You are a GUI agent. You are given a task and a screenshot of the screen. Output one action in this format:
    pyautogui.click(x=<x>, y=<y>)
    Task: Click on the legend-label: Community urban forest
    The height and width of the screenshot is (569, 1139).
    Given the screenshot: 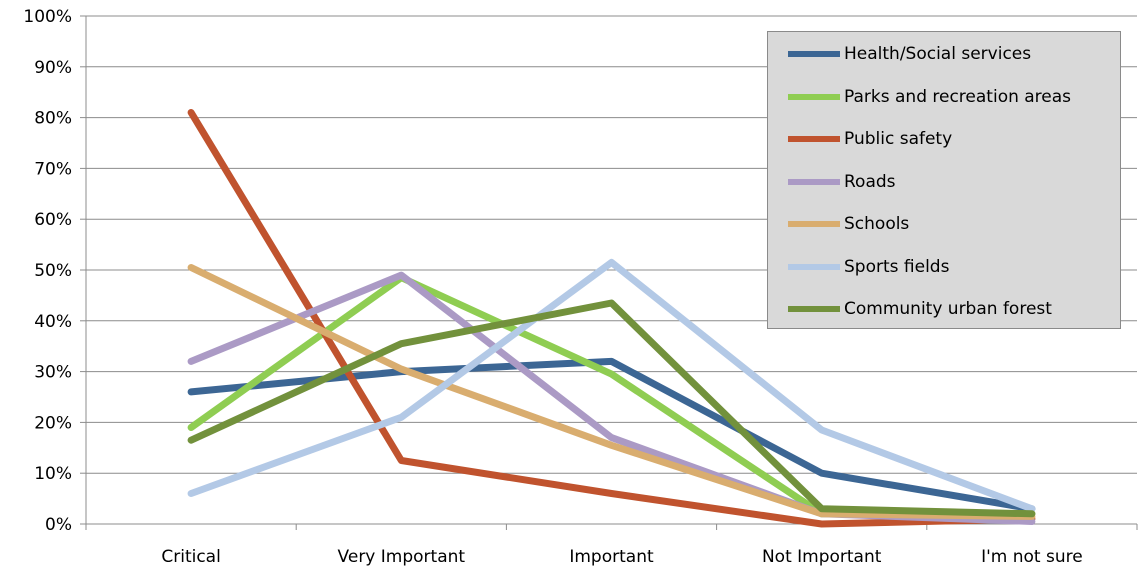 What is the action you would take?
    pyautogui.click(x=948, y=309)
    